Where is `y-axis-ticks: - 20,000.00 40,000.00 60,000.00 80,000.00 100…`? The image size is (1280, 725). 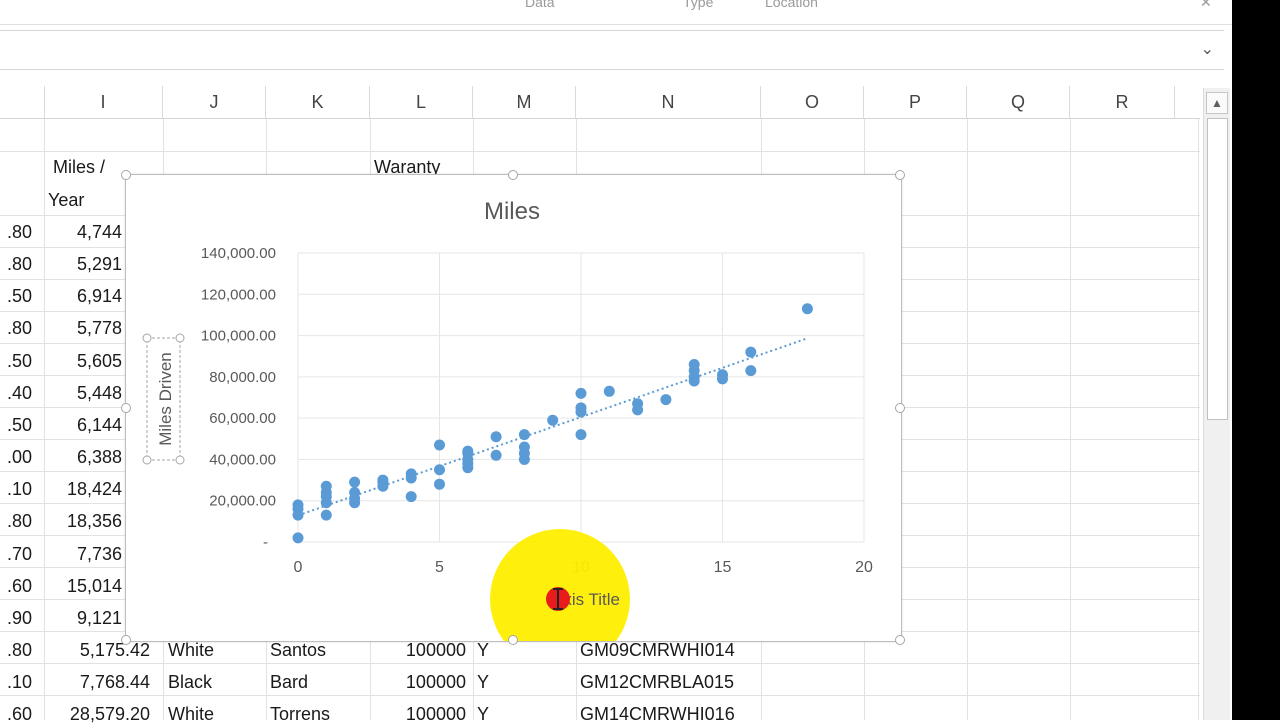
y-axis-ticks: - 20,000.00 40,000.00 60,000.00 80,000.00 100… is located at coordinates (238, 398).